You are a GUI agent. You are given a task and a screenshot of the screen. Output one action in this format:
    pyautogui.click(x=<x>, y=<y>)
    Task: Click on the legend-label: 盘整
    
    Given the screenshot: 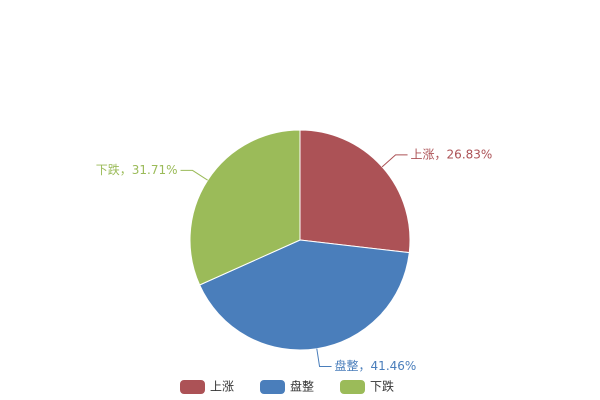 What is the action you would take?
    pyautogui.click(x=302, y=386)
    